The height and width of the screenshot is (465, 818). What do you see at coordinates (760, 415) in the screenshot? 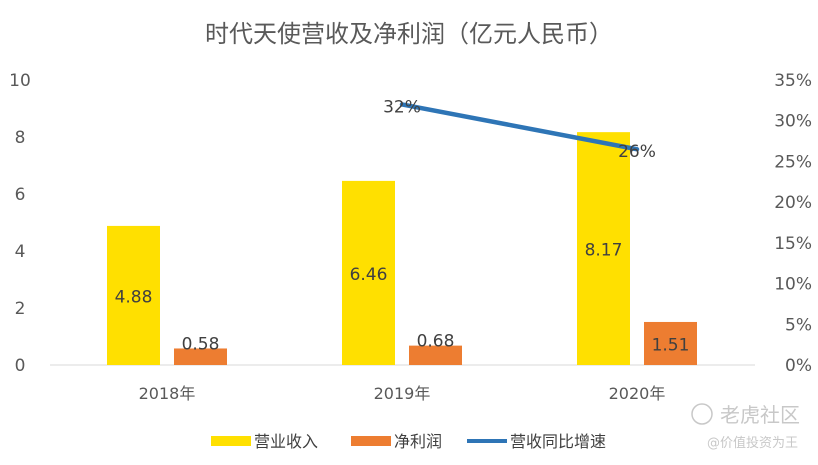
I see `watermark-brand: 老虎社区` at bounding box center [760, 415].